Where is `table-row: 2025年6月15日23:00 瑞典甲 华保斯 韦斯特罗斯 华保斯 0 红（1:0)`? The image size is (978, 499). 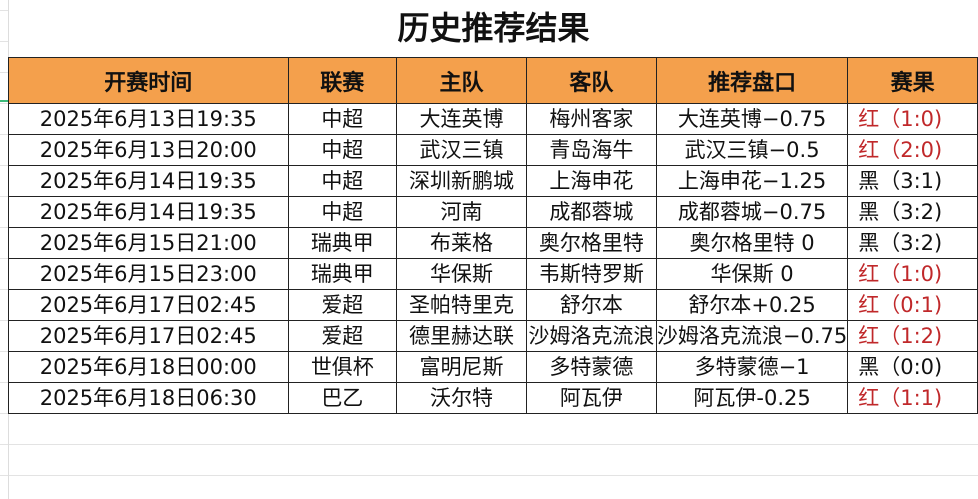
table-row: 2025年6月15日23:00 瑞典甲 华保斯 韦斯特罗斯 华保斯 0 红（1:0) is located at coordinates (493, 274).